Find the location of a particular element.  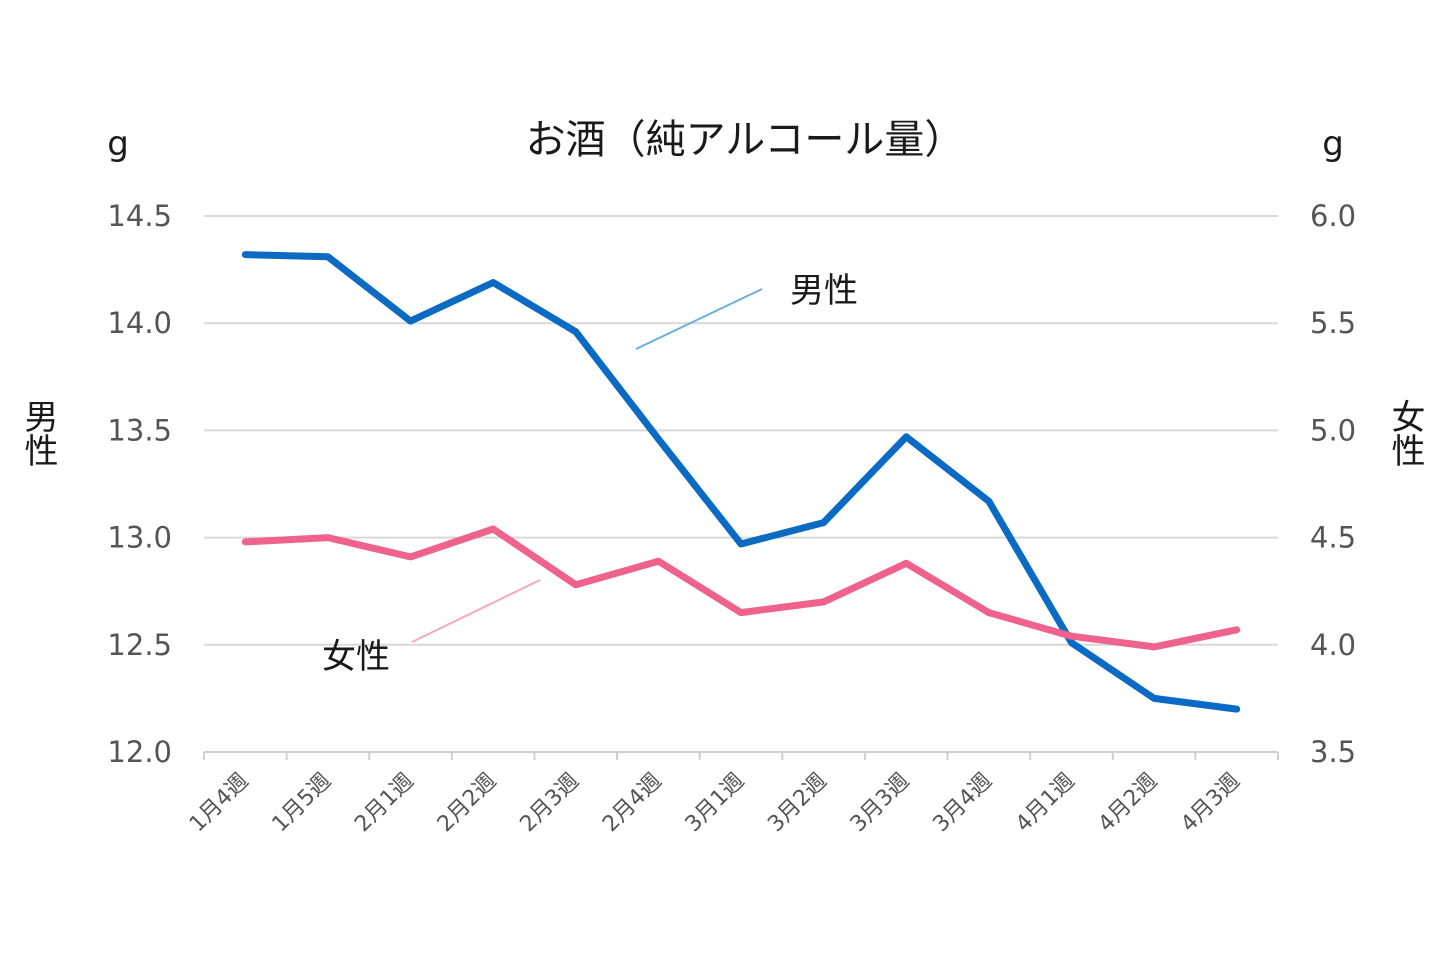

right-tick-label: 4.0 is located at coordinates (1333, 645).